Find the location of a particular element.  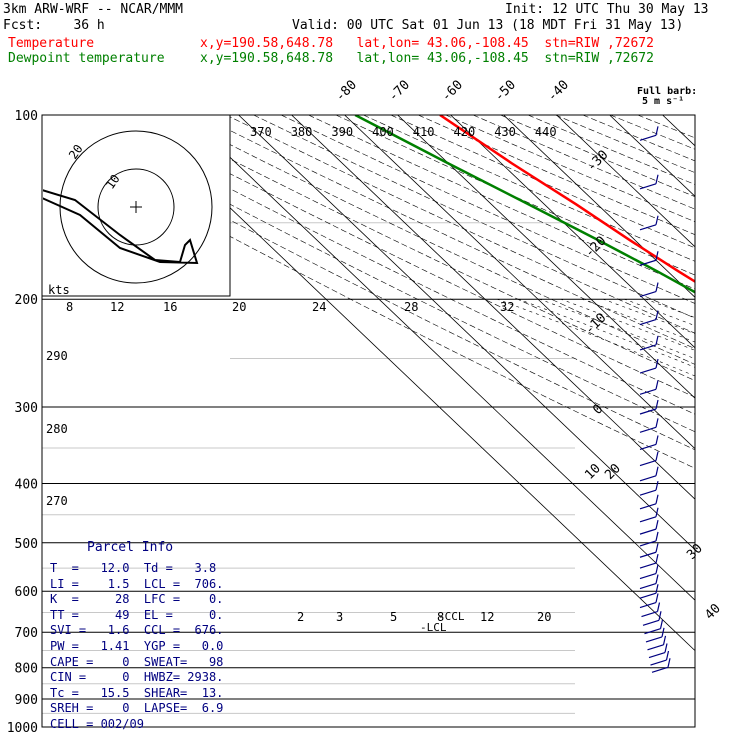

theta-e-label-430: 430 is located at coordinates (505, 132).